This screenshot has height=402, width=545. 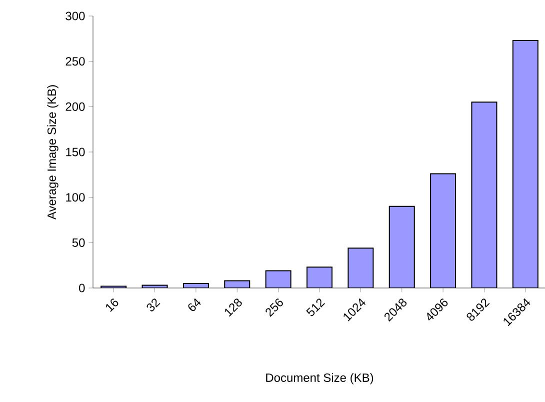 I want to click on x-tick-label: 16, so click(x=112, y=305).